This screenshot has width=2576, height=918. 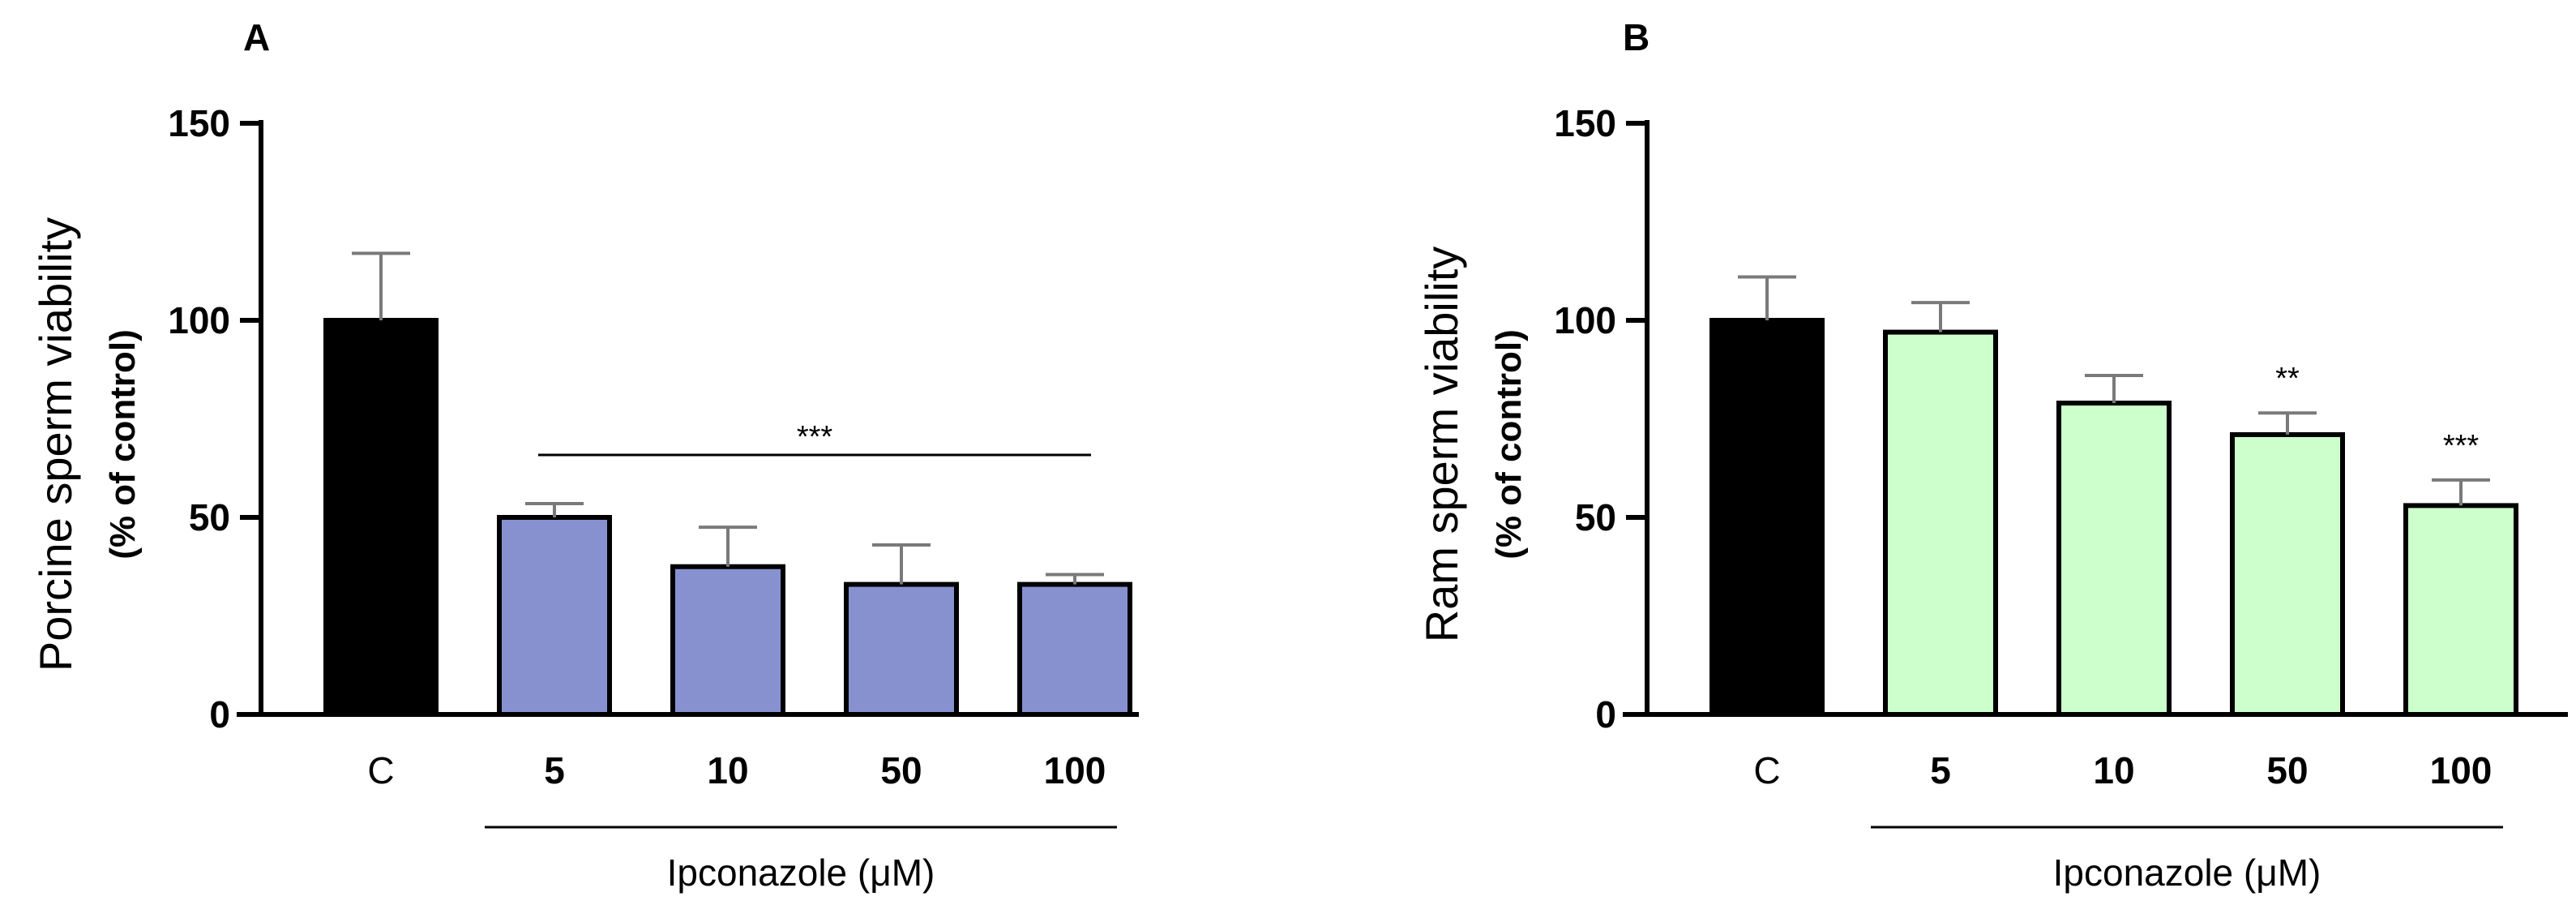 What do you see at coordinates (2377, 412) in the screenshot?
I see `significance-markers: *****` at bounding box center [2377, 412].